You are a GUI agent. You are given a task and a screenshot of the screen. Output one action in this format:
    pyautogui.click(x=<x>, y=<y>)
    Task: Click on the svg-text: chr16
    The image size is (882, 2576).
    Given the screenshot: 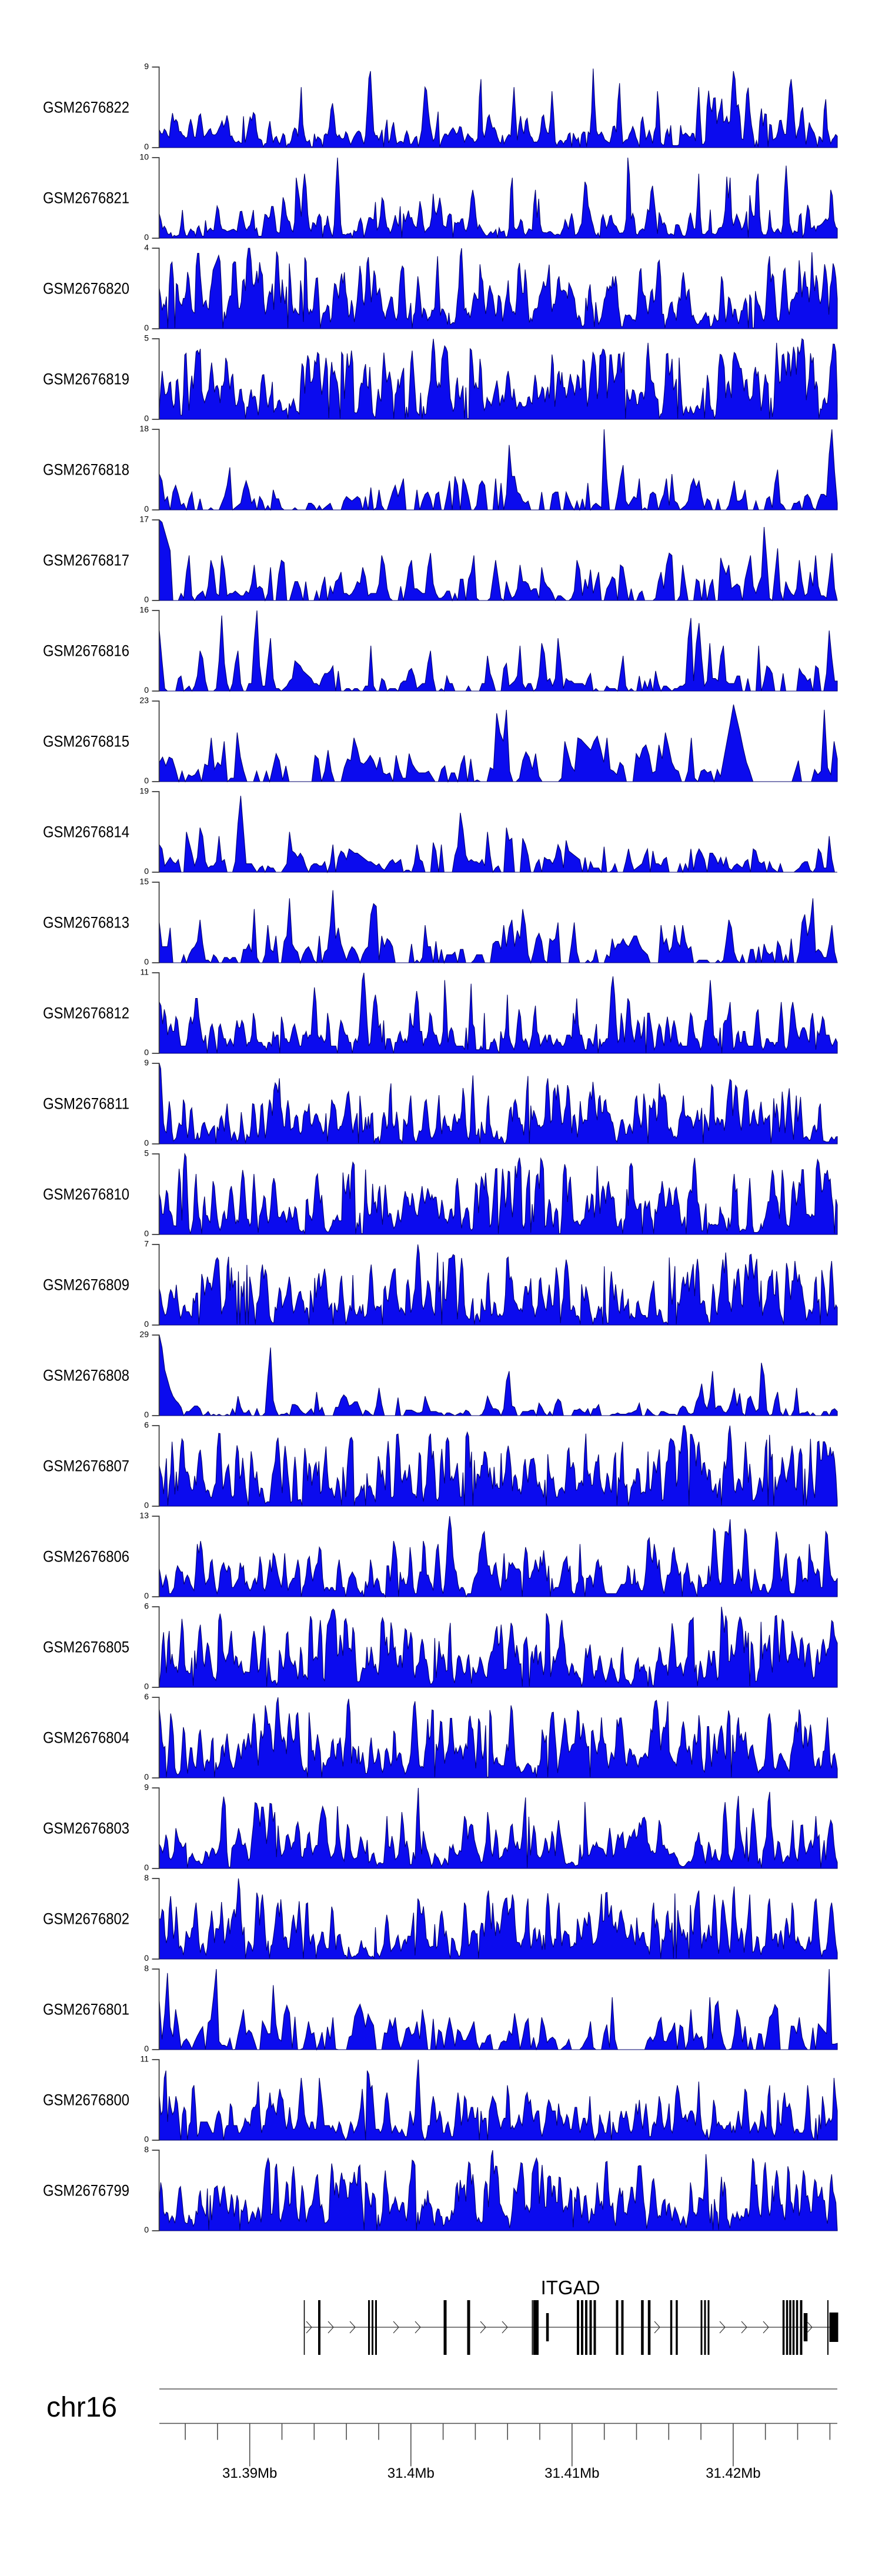 What is the action you would take?
    pyautogui.click(x=81, y=2407)
    